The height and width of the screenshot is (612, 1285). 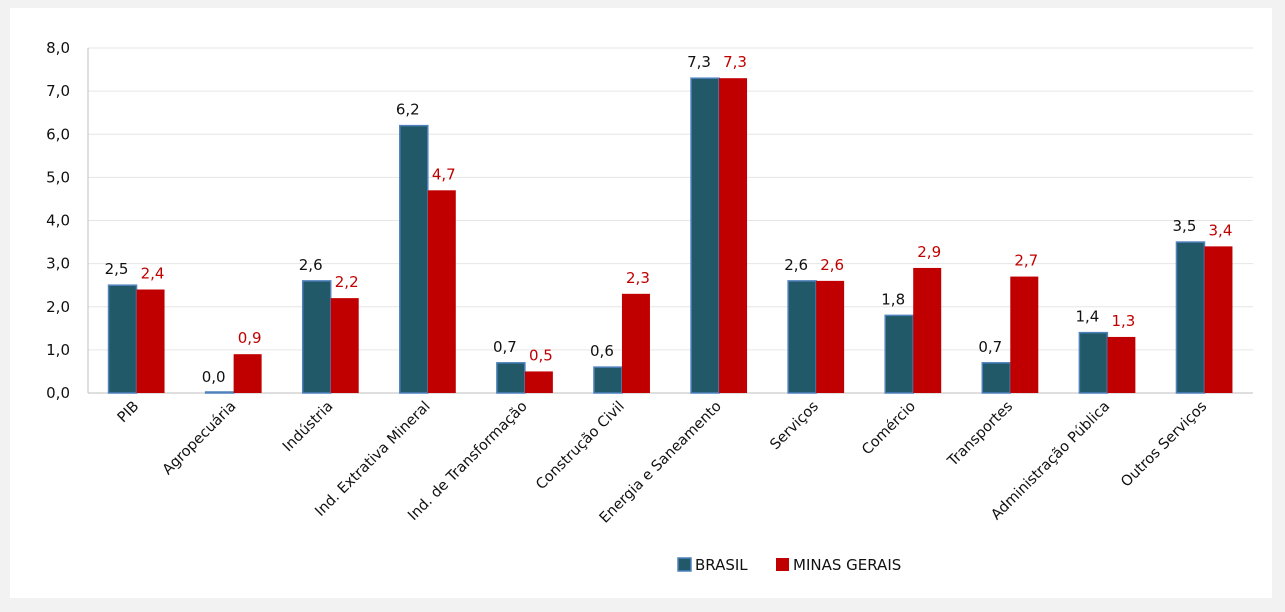 I want to click on data-label: 2,3, so click(x=638, y=278).